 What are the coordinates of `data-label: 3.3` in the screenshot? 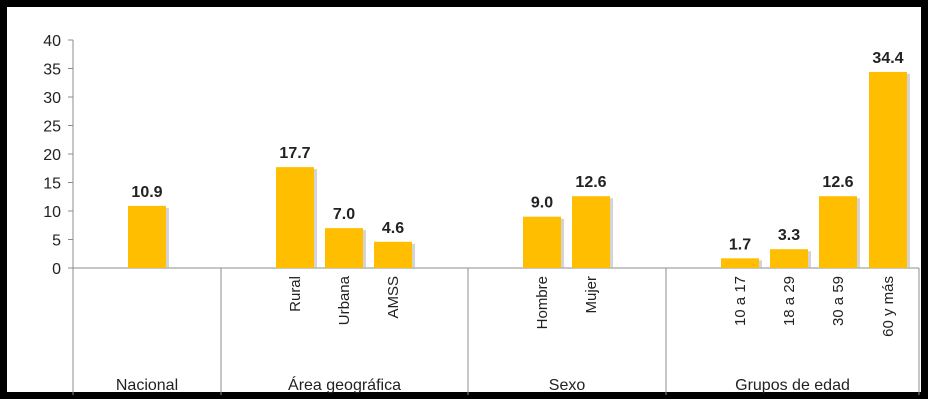 It's located at (789, 235).